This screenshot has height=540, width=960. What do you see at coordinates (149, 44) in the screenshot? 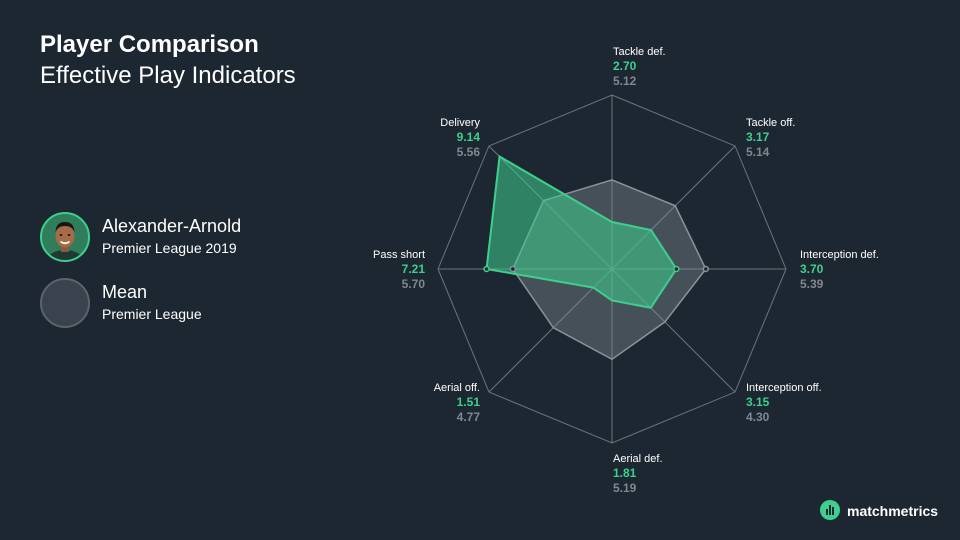
I see `chart-title: Player Comparison` at bounding box center [149, 44].